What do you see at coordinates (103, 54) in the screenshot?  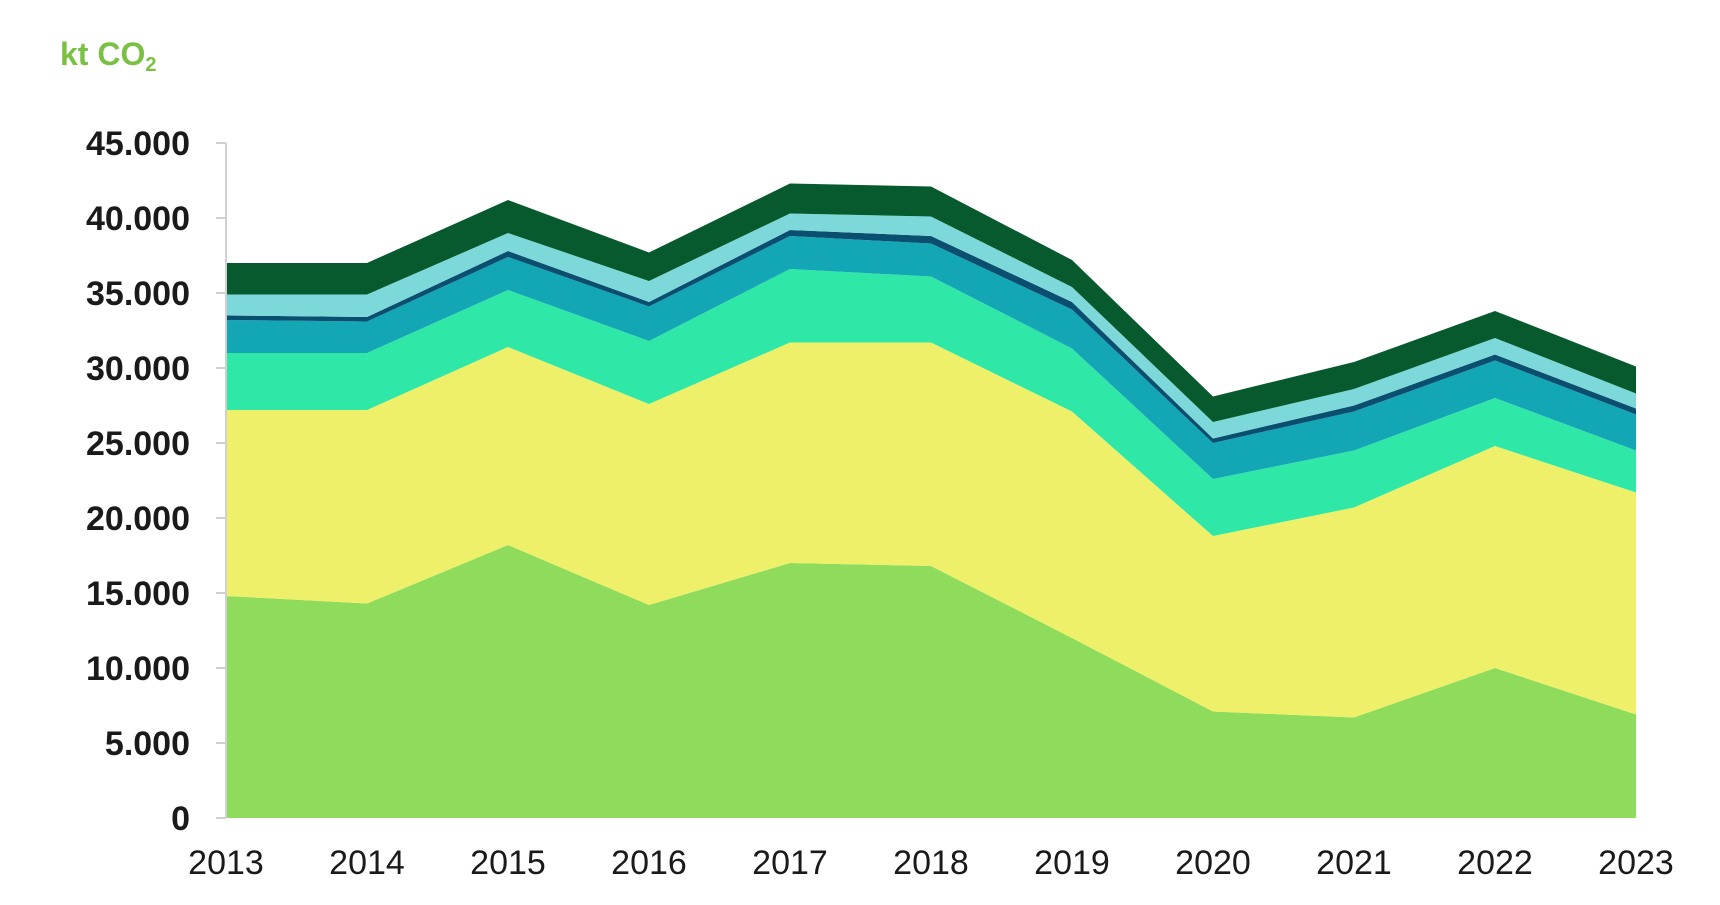 I see `unit-text: kt CO` at bounding box center [103, 54].